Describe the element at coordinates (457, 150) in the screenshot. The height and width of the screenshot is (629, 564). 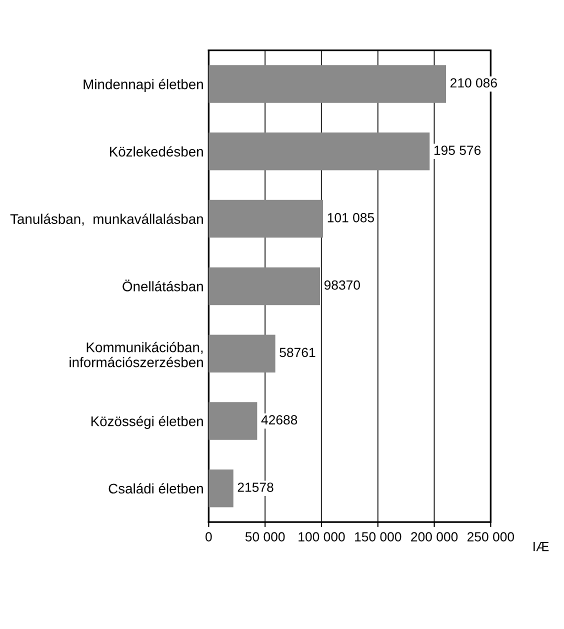
I see `data-label: 195 576` at that location.